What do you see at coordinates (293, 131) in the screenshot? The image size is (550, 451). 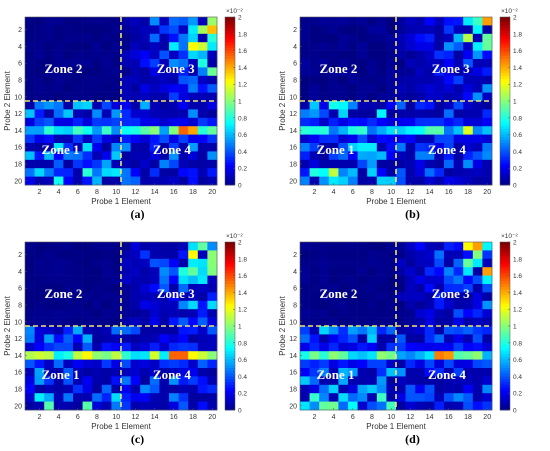 I see `y-tick-label: 14` at bounding box center [293, 131].